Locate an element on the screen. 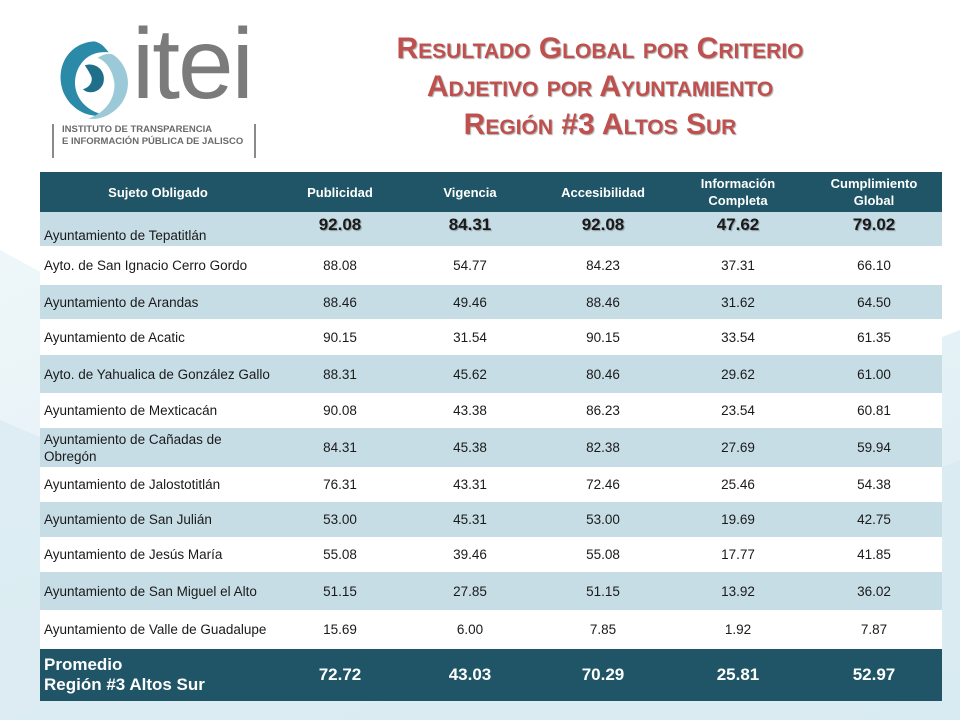  row-value: 86.23 is located at coordinates (603, 410).